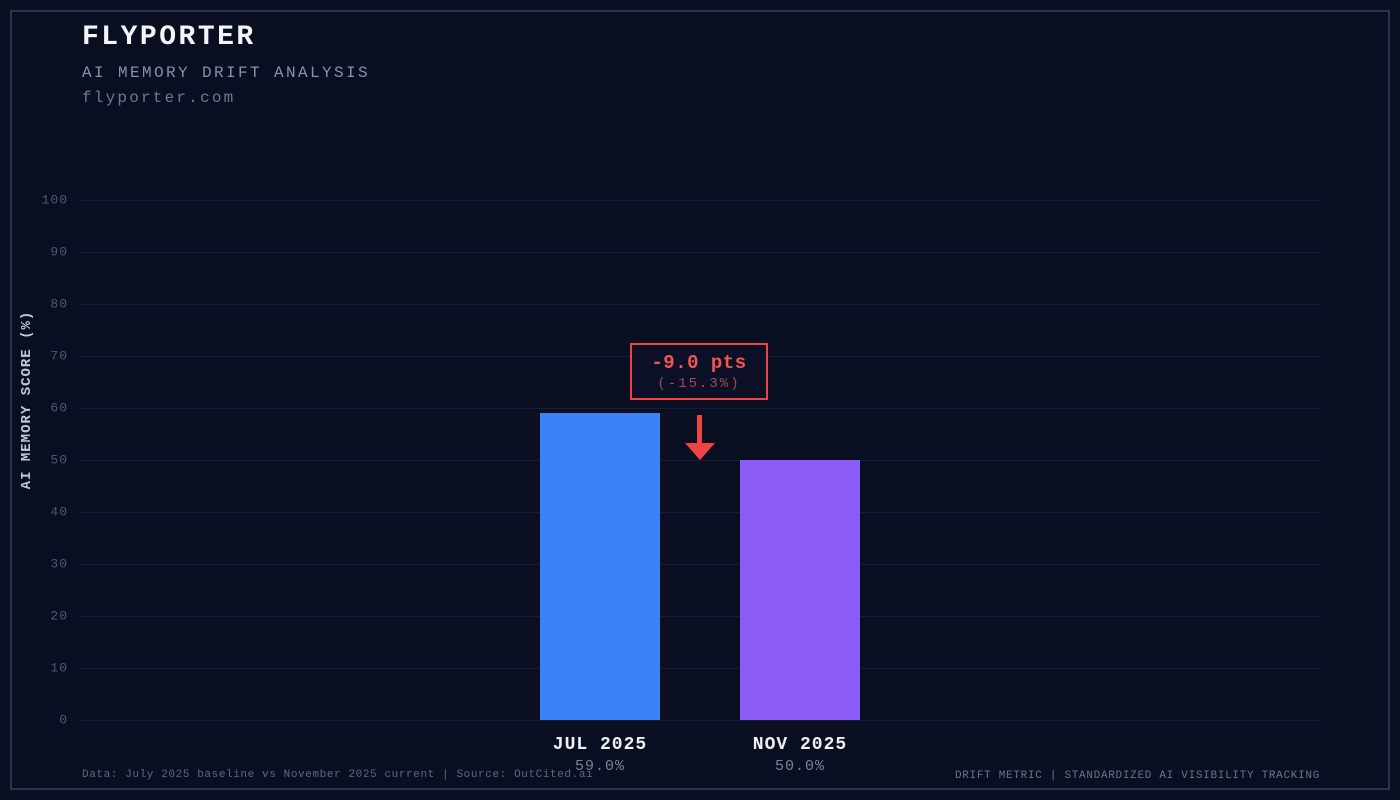  Describe the element at coordinates (59, 460) in the screenshot. I see `y-tick-label-50: 50` at that location.